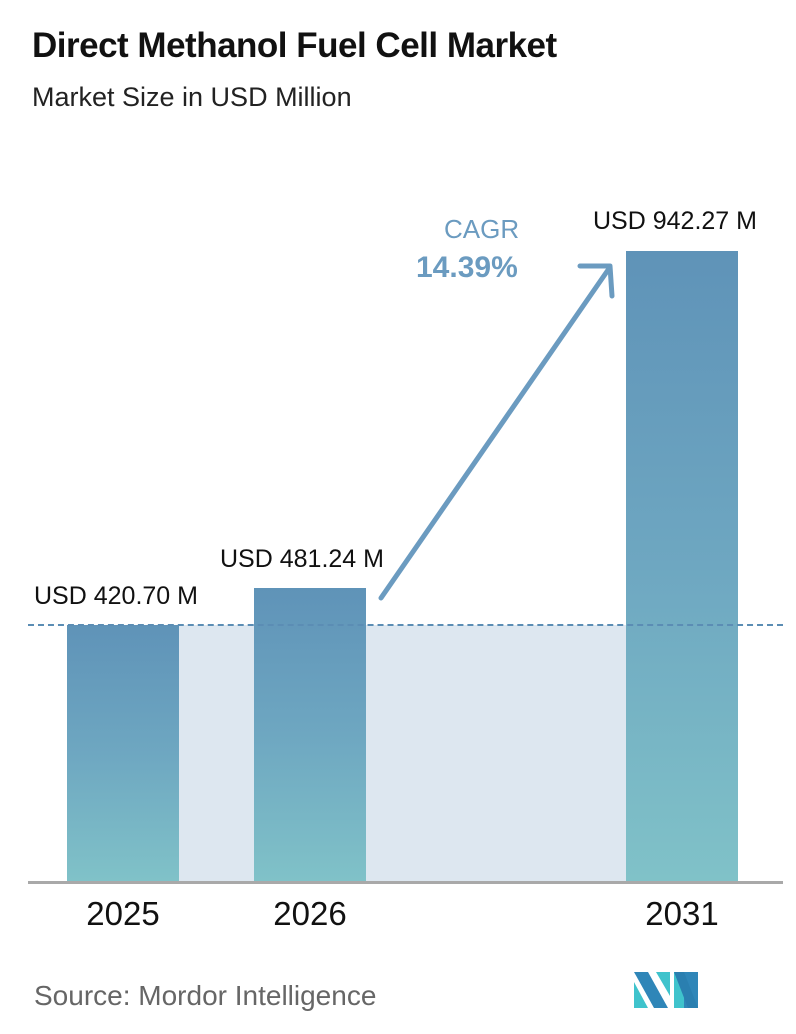 The image size is (796, 1034). Describe the element at coordinates (675, 221) in the screenshot. I see `value-label-2031: USD 942.27 M` at that location.